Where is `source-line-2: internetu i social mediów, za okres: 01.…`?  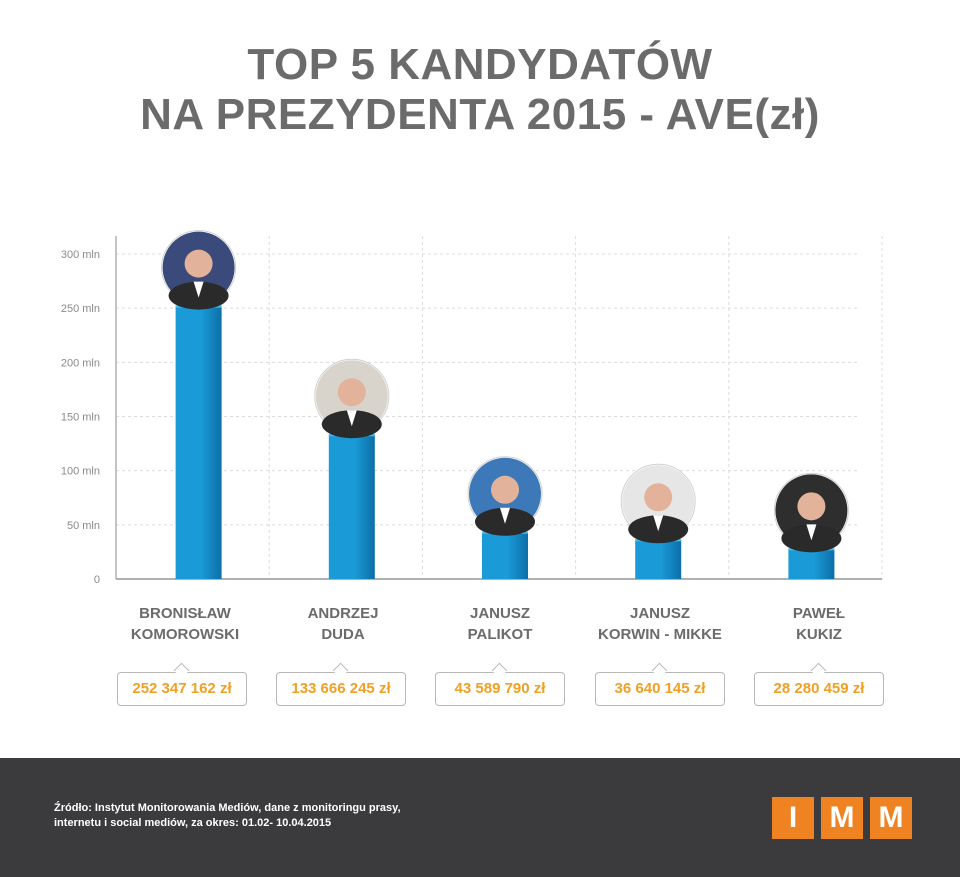
source-line-2: internetu i social mediów, za okres: 01.… is located at coordinates (193, 823).